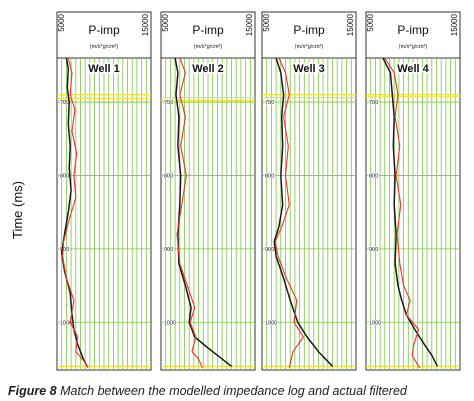 The height and width of the screenshot is (401, 474). Describe the element at coordinates (413, 69) in the screenshot. I see `well-title: Well 4` at that location.